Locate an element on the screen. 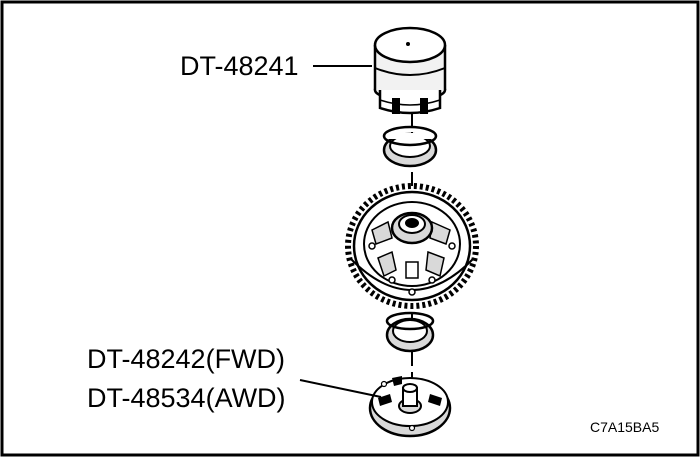 The height and width of the screenshot is (457, 700). label-installer-top: DT-48241 is located at coordinates (239, 66).